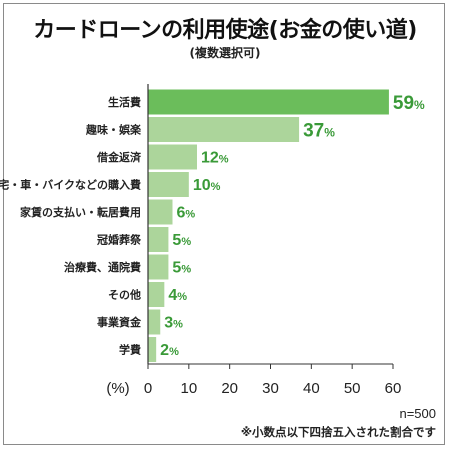 This screenshot has height=450, width=450. I want to click on category-label: 趣味・娯楽, so click(113, 130).